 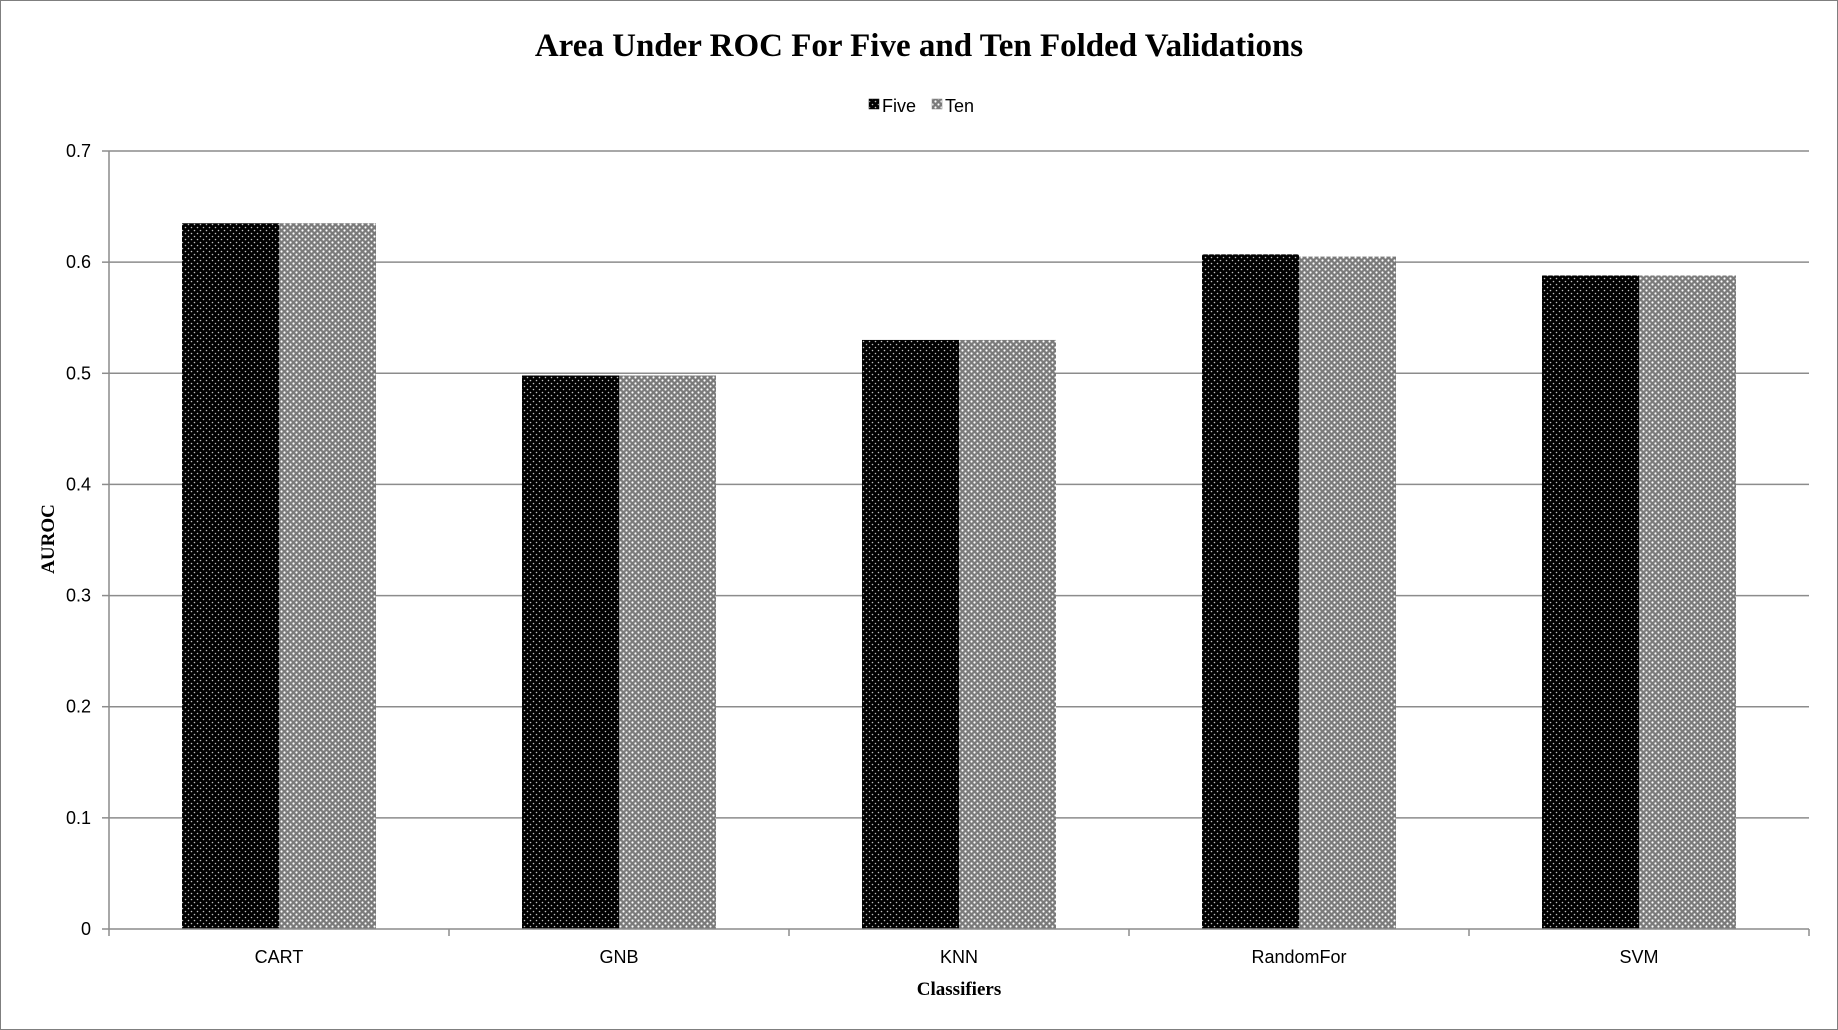 What do you see at coordinates (78, 151) in the screenshot?
I see `y-tick-label: 0.7` at bounding box center [78, 151].